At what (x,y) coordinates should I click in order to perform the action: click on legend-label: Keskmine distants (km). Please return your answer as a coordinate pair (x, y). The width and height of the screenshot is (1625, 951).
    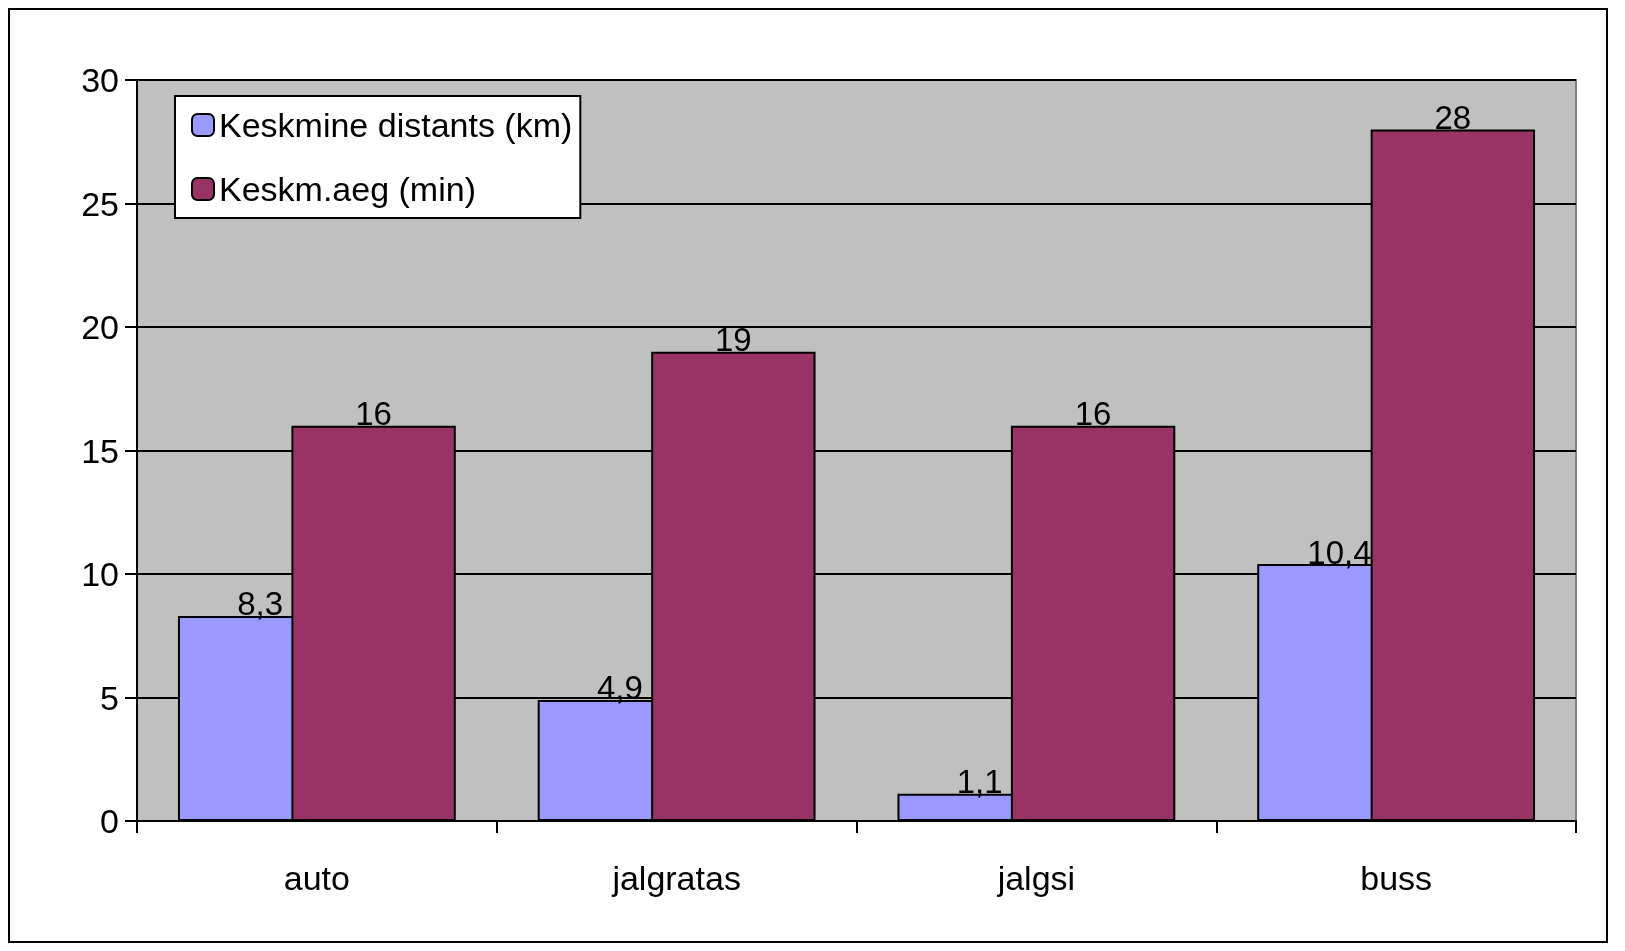
    Looking at the image, I should click on (396, 125).